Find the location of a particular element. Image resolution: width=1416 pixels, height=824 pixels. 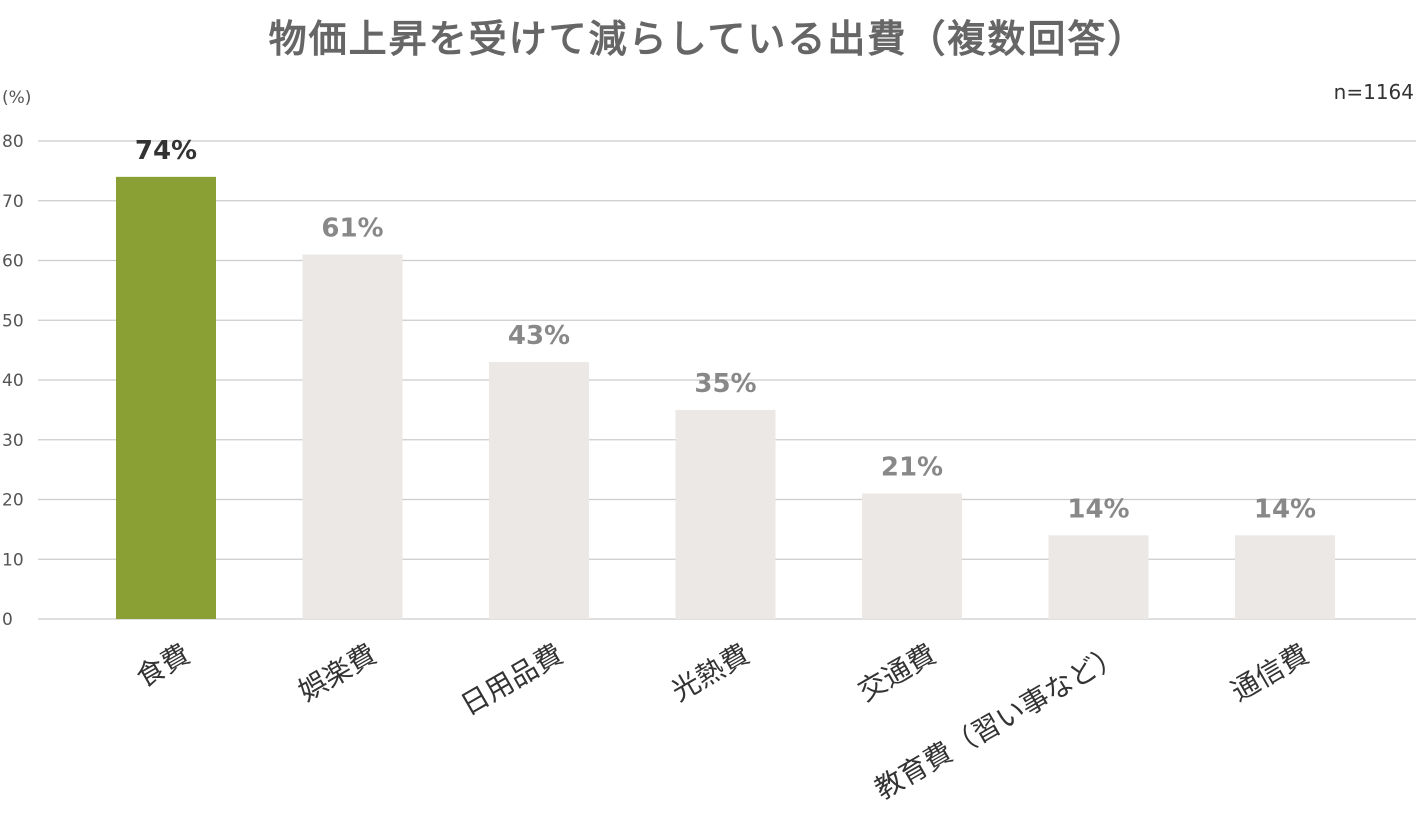

category-label-6: 通信費 is located at coordinates (1269, 672).